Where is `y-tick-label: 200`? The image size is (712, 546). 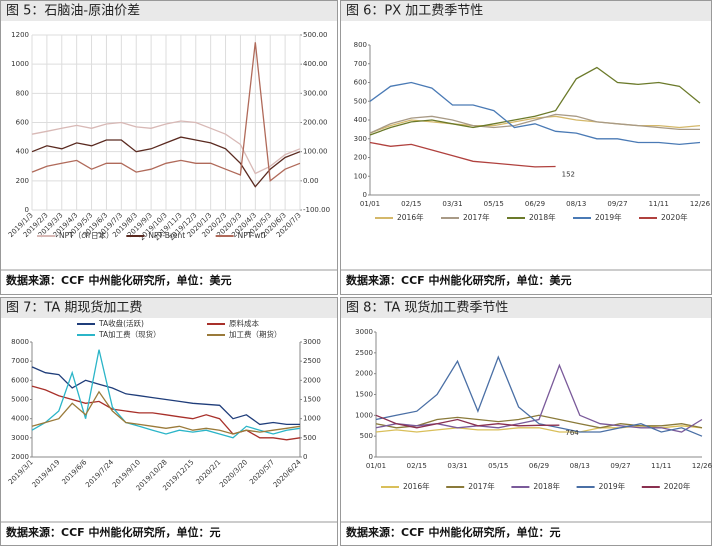 y-tick-label: 200 is located at coordinates (22, 181).